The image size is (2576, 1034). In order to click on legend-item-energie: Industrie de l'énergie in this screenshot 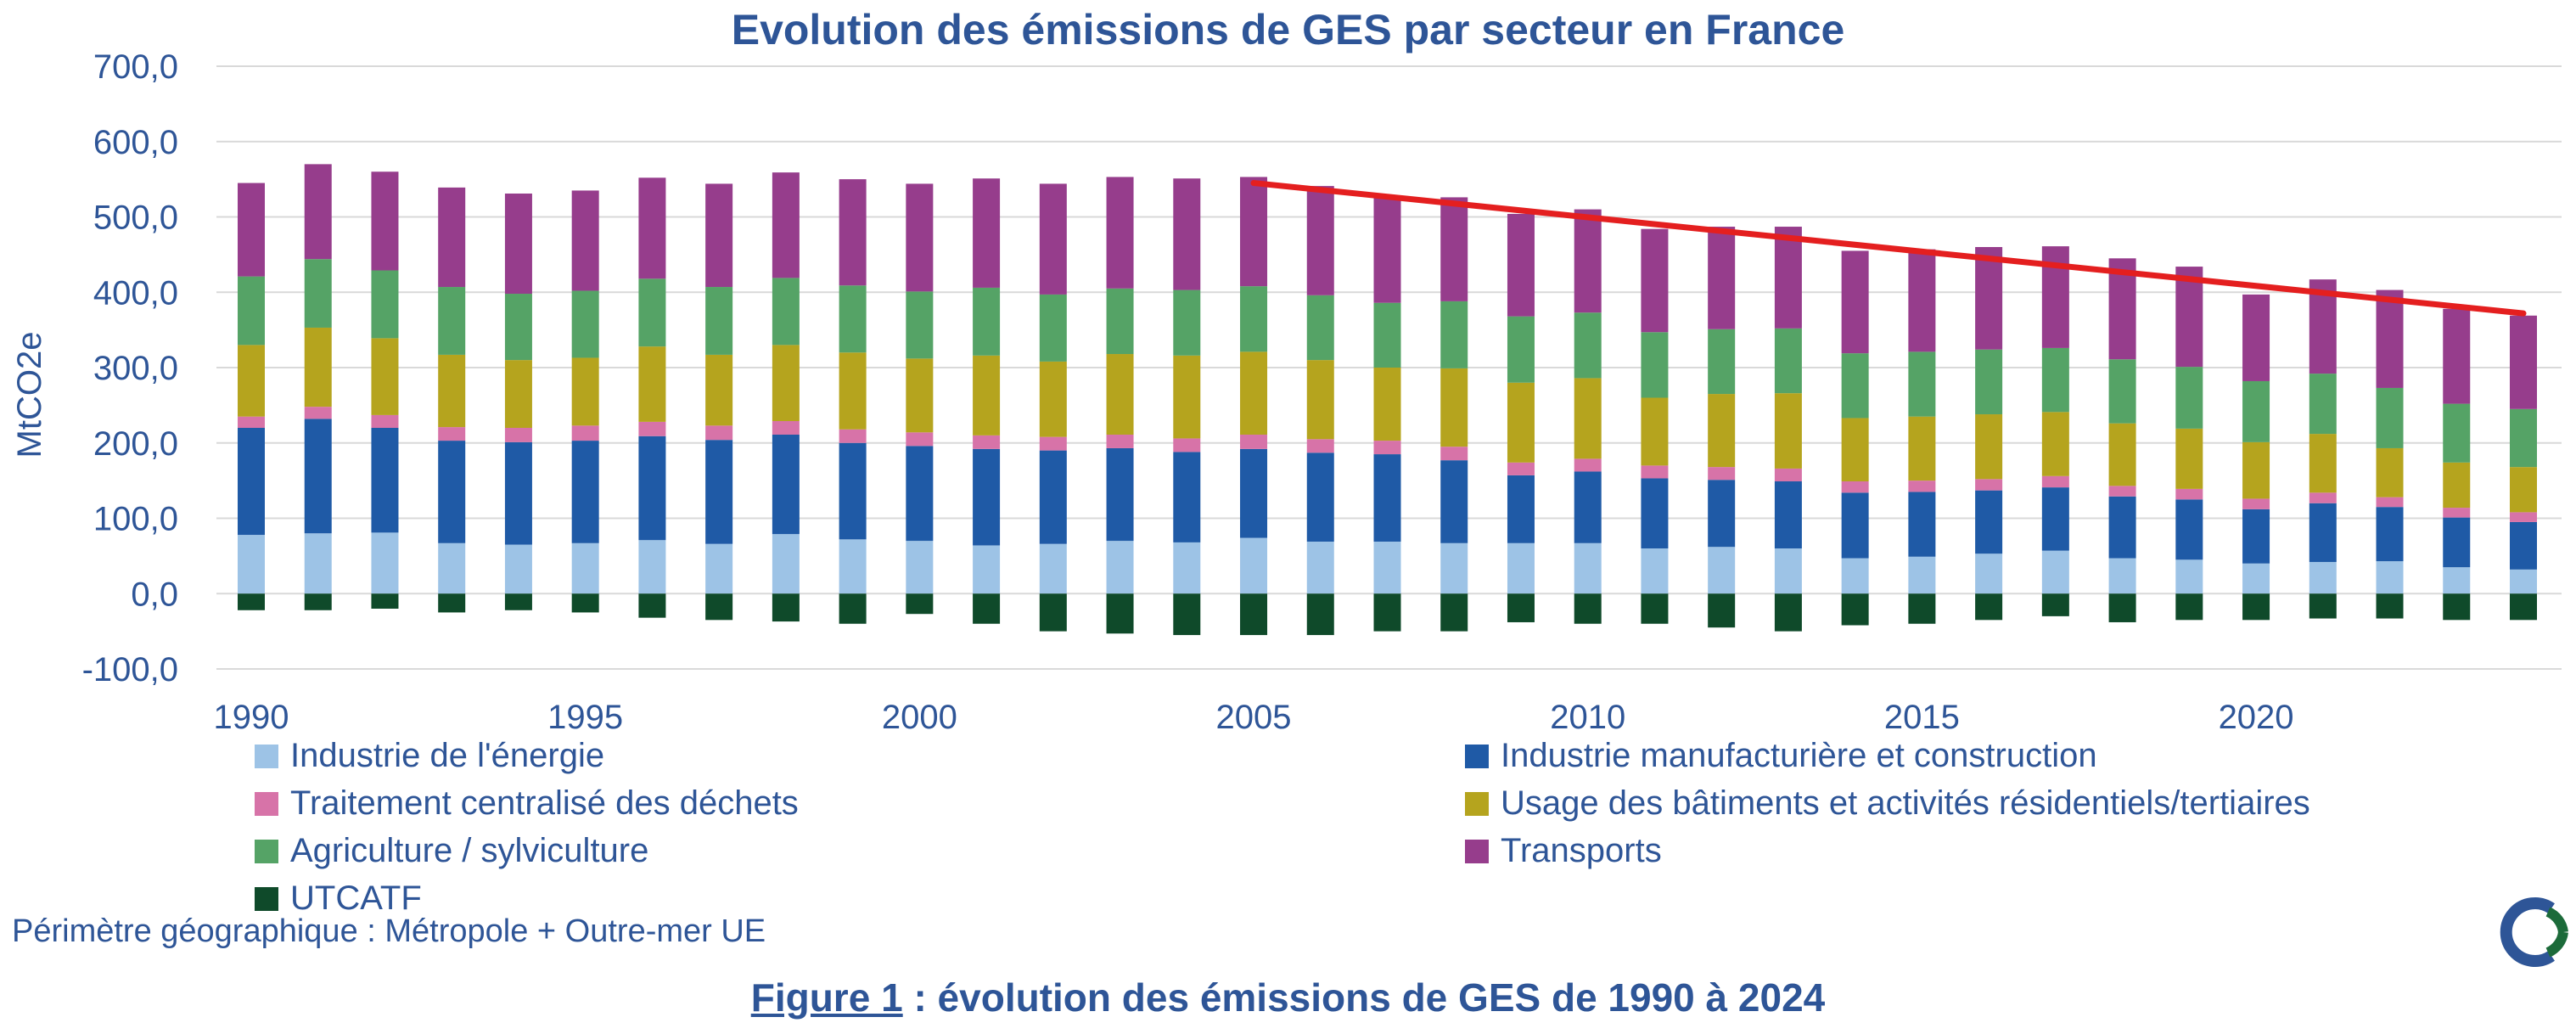, I will do `click(429, 756)`.